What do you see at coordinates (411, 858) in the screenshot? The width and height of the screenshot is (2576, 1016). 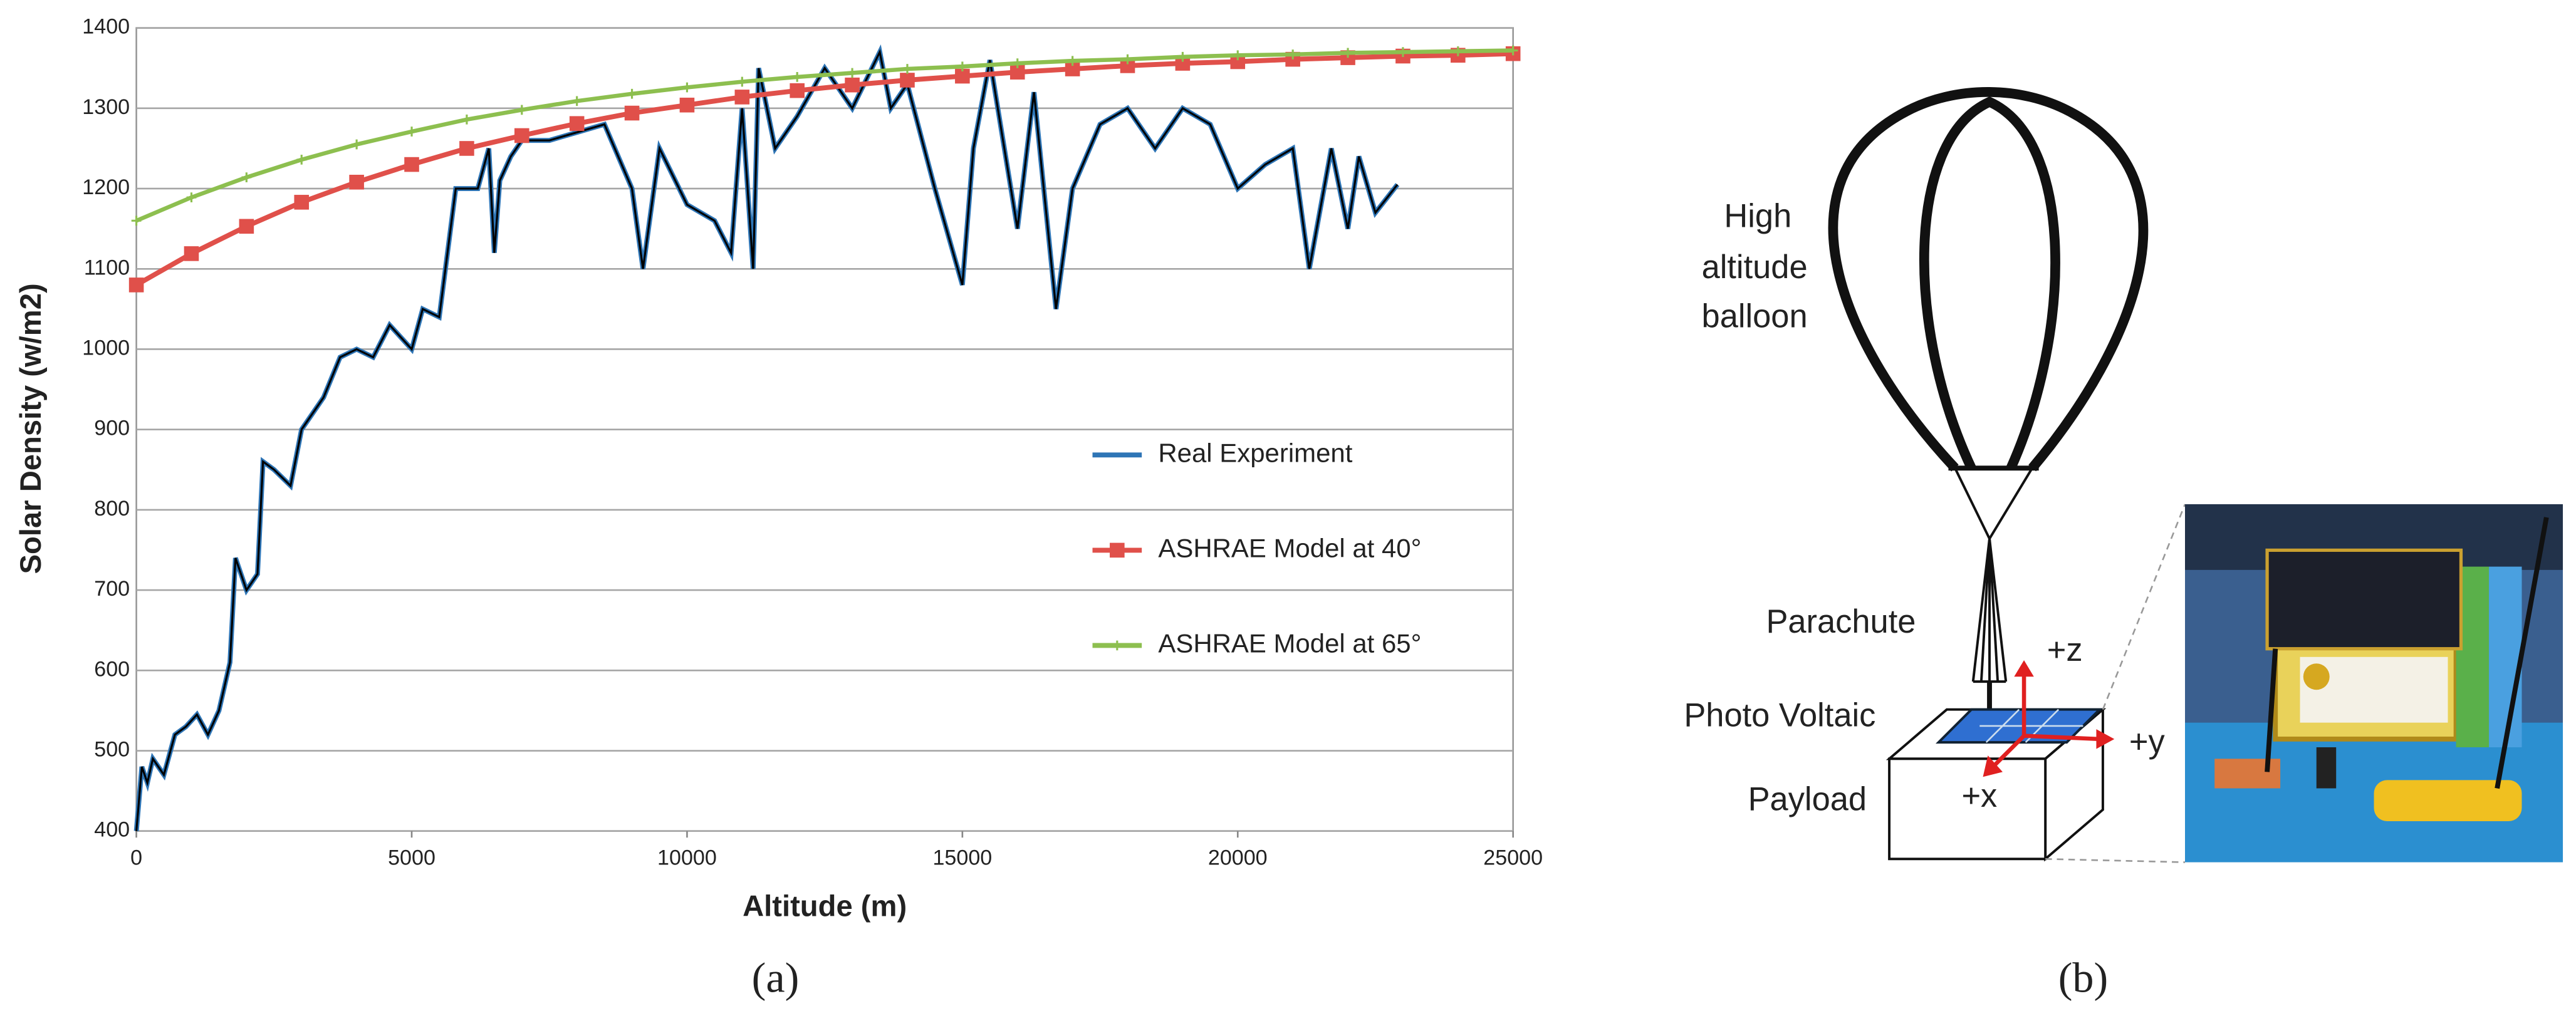 I see `x-tick-label: 5000` at bounding box center [411, 858].